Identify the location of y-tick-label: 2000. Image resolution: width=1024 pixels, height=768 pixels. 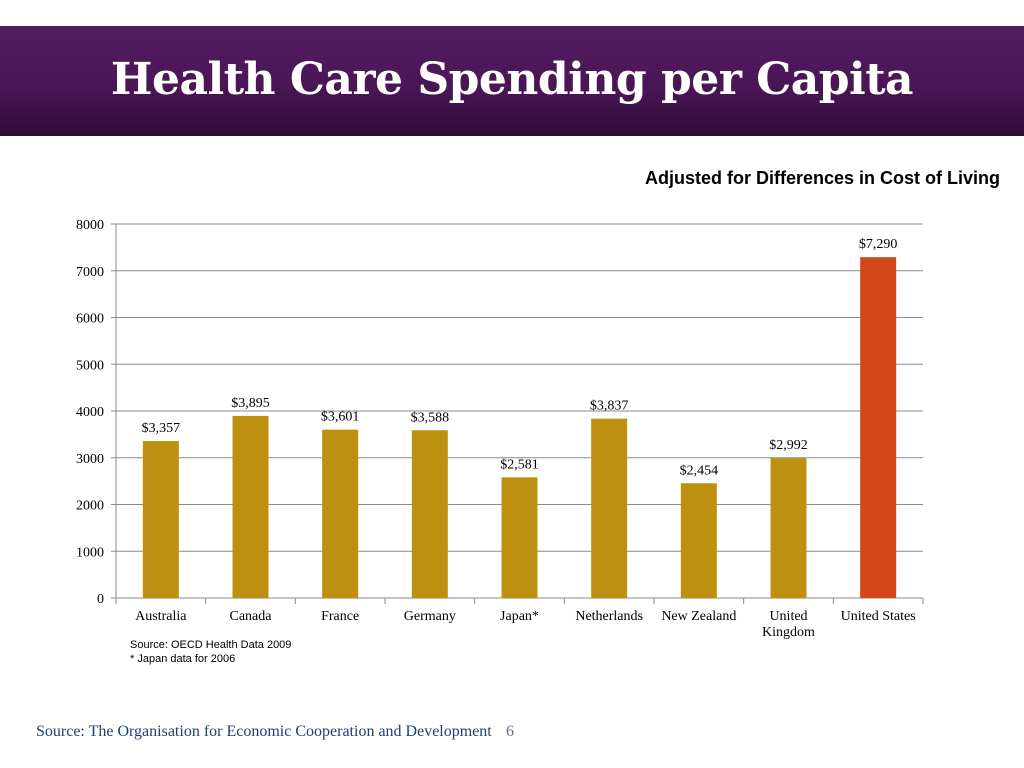
(90, 506).